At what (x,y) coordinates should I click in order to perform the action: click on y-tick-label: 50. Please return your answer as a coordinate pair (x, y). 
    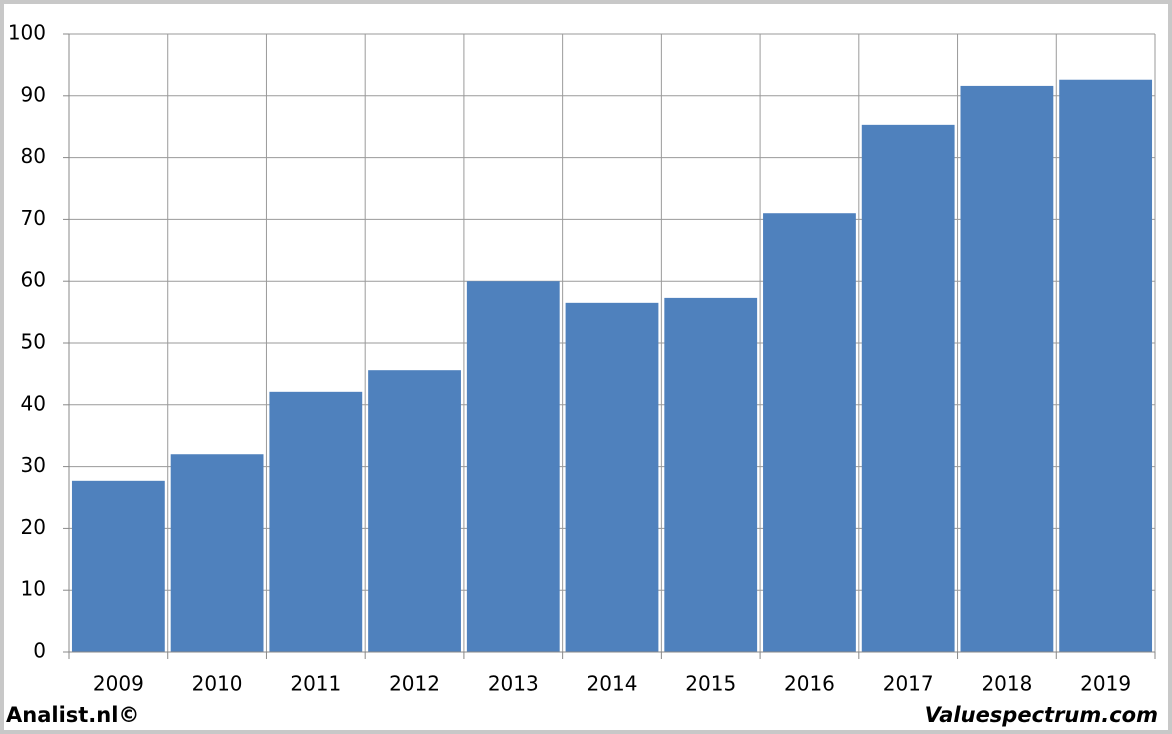
    Looking at the image, I should click on (33, 342).